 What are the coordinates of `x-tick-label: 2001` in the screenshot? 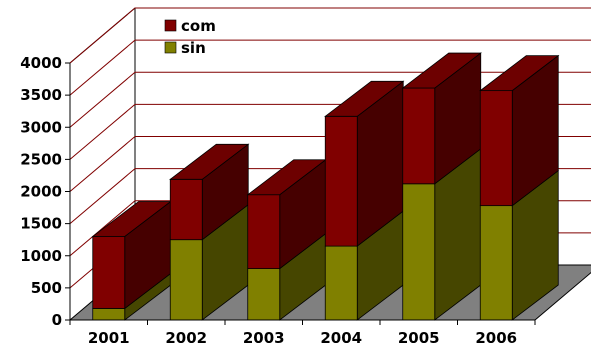 It's located at (109, 338).